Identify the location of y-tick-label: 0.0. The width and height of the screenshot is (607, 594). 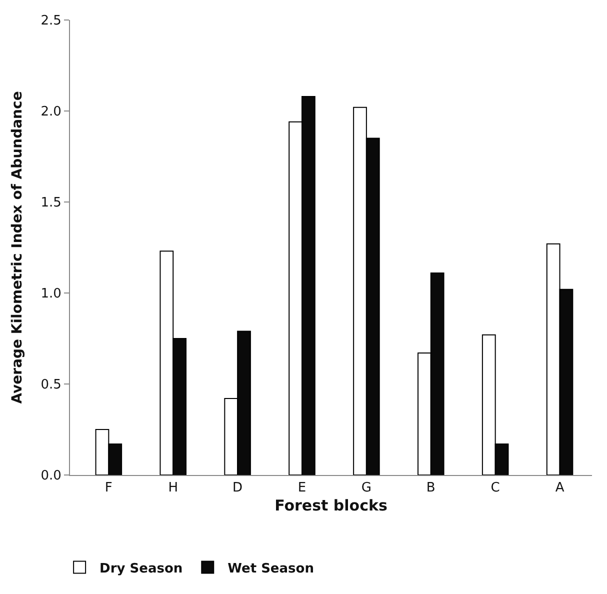
(51, 476).